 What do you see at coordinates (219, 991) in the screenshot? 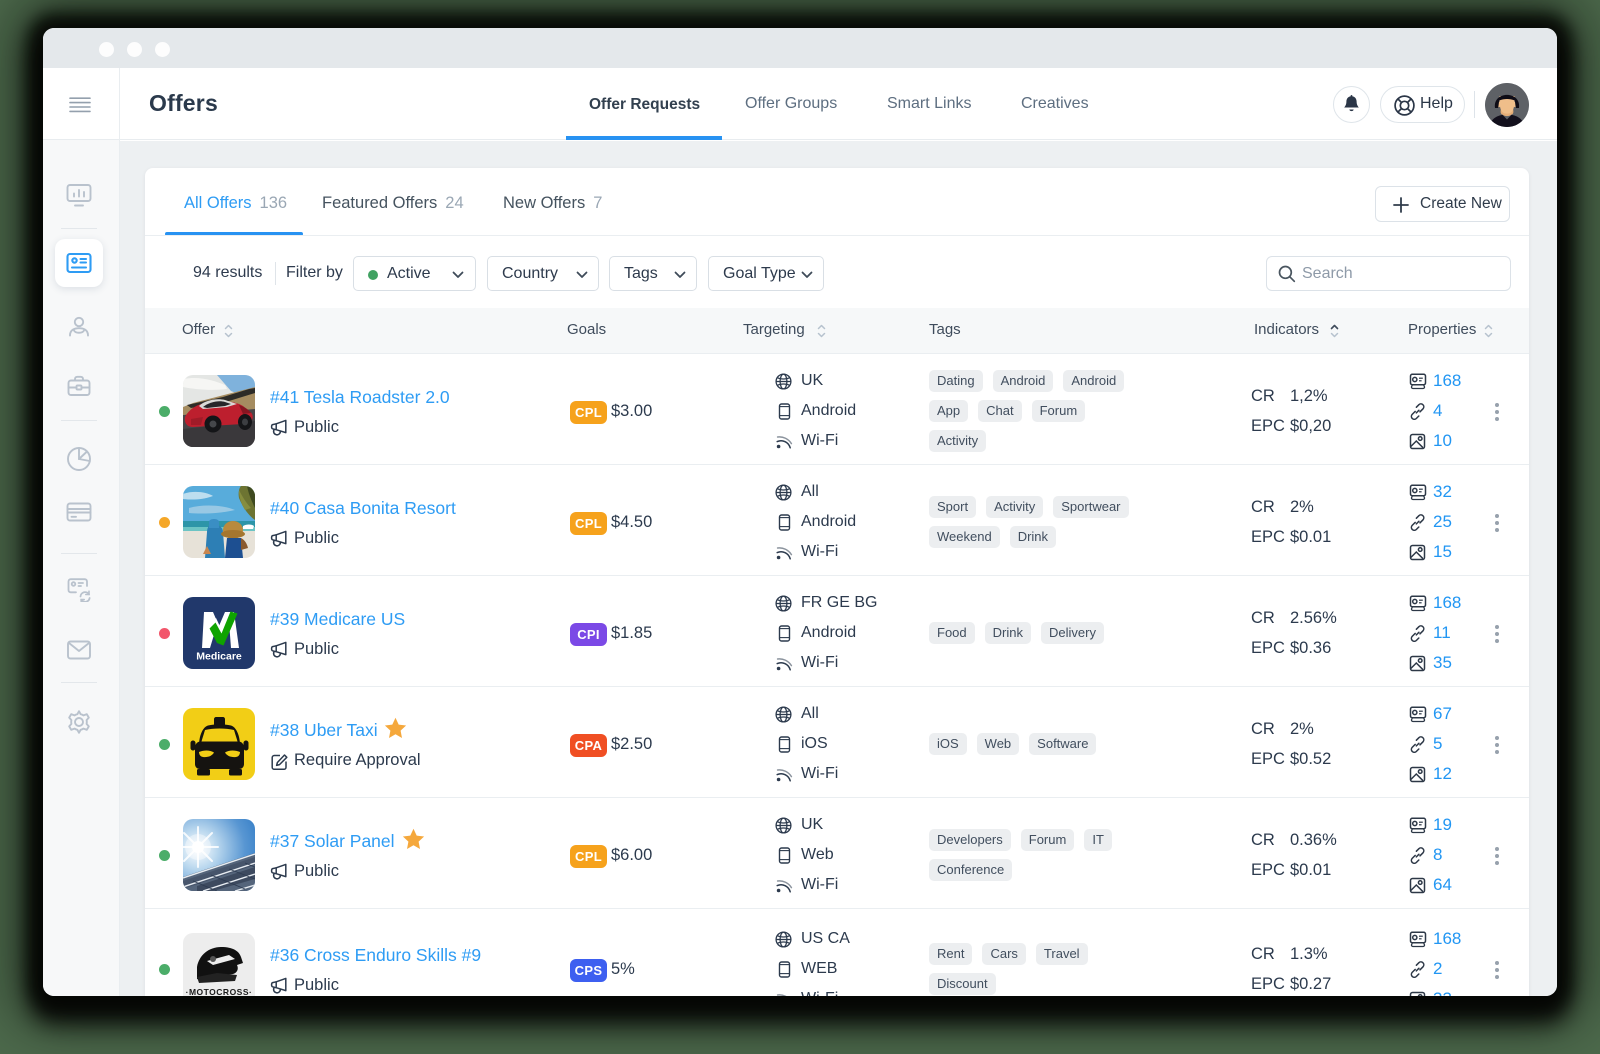
I see `svg-text: ·MOTOCROSS·` at bounding box center [219, 991].